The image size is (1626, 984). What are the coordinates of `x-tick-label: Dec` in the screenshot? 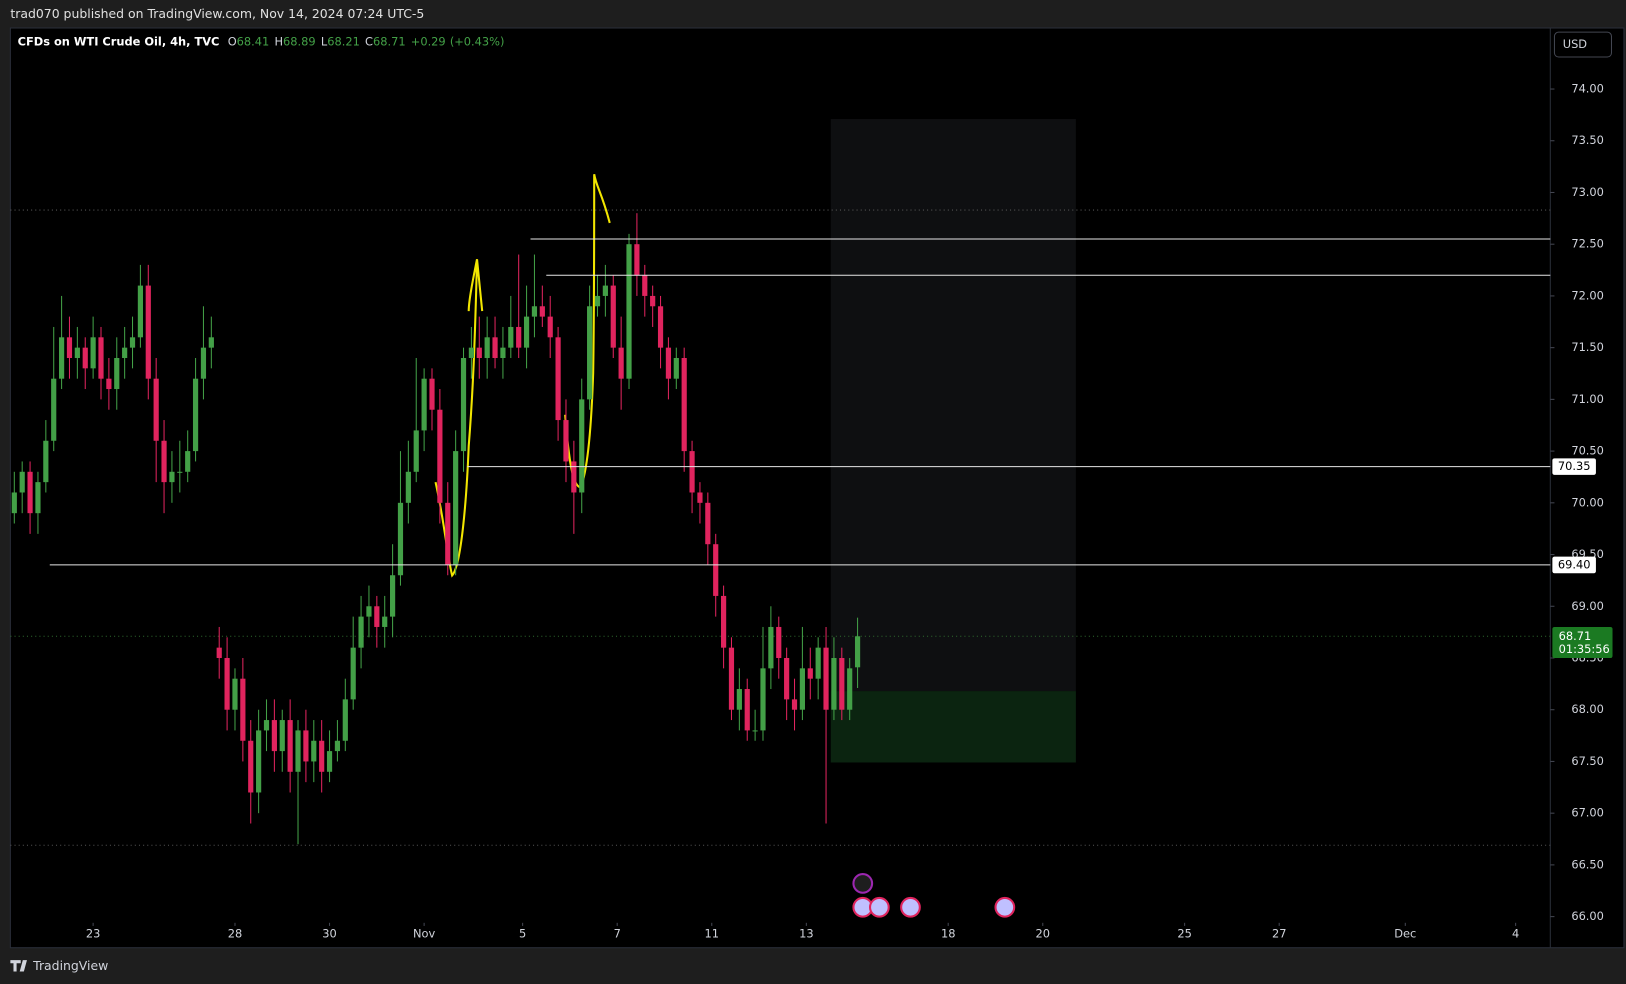 It's located at (1405, 934).